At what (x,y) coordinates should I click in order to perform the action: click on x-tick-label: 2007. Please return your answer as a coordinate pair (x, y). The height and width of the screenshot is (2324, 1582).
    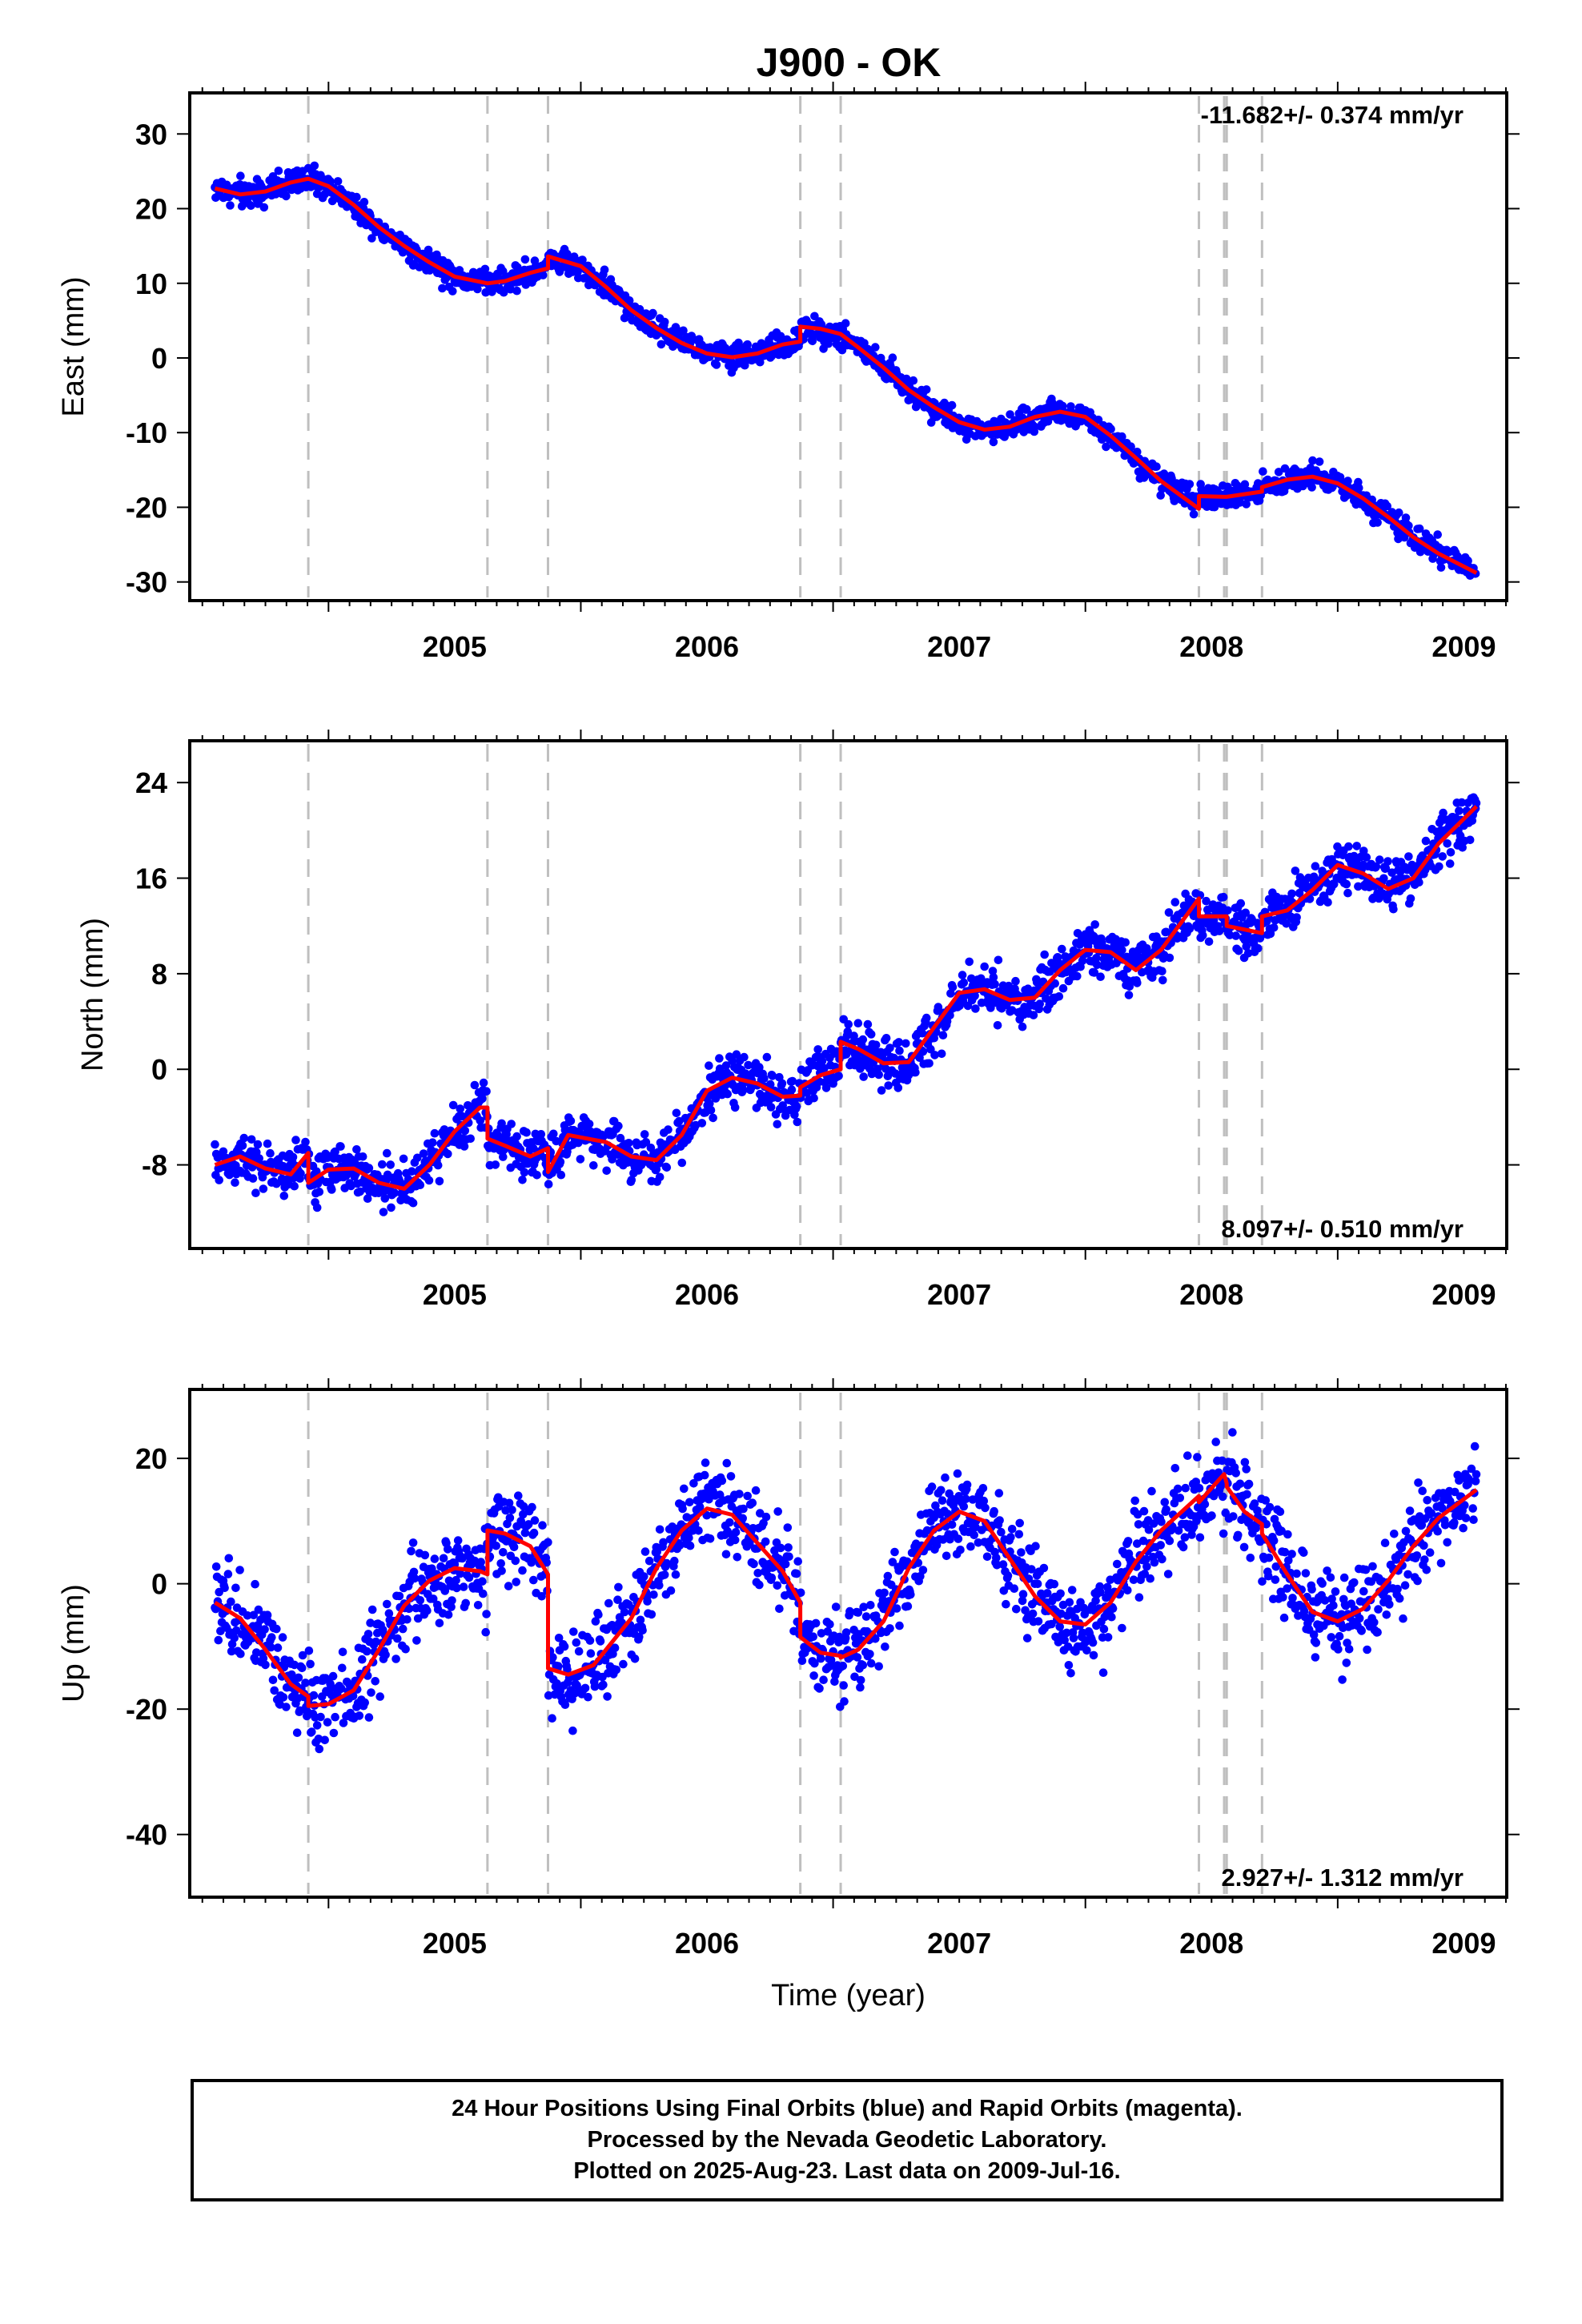
    Looking at the image, I should click on (959, 1294).